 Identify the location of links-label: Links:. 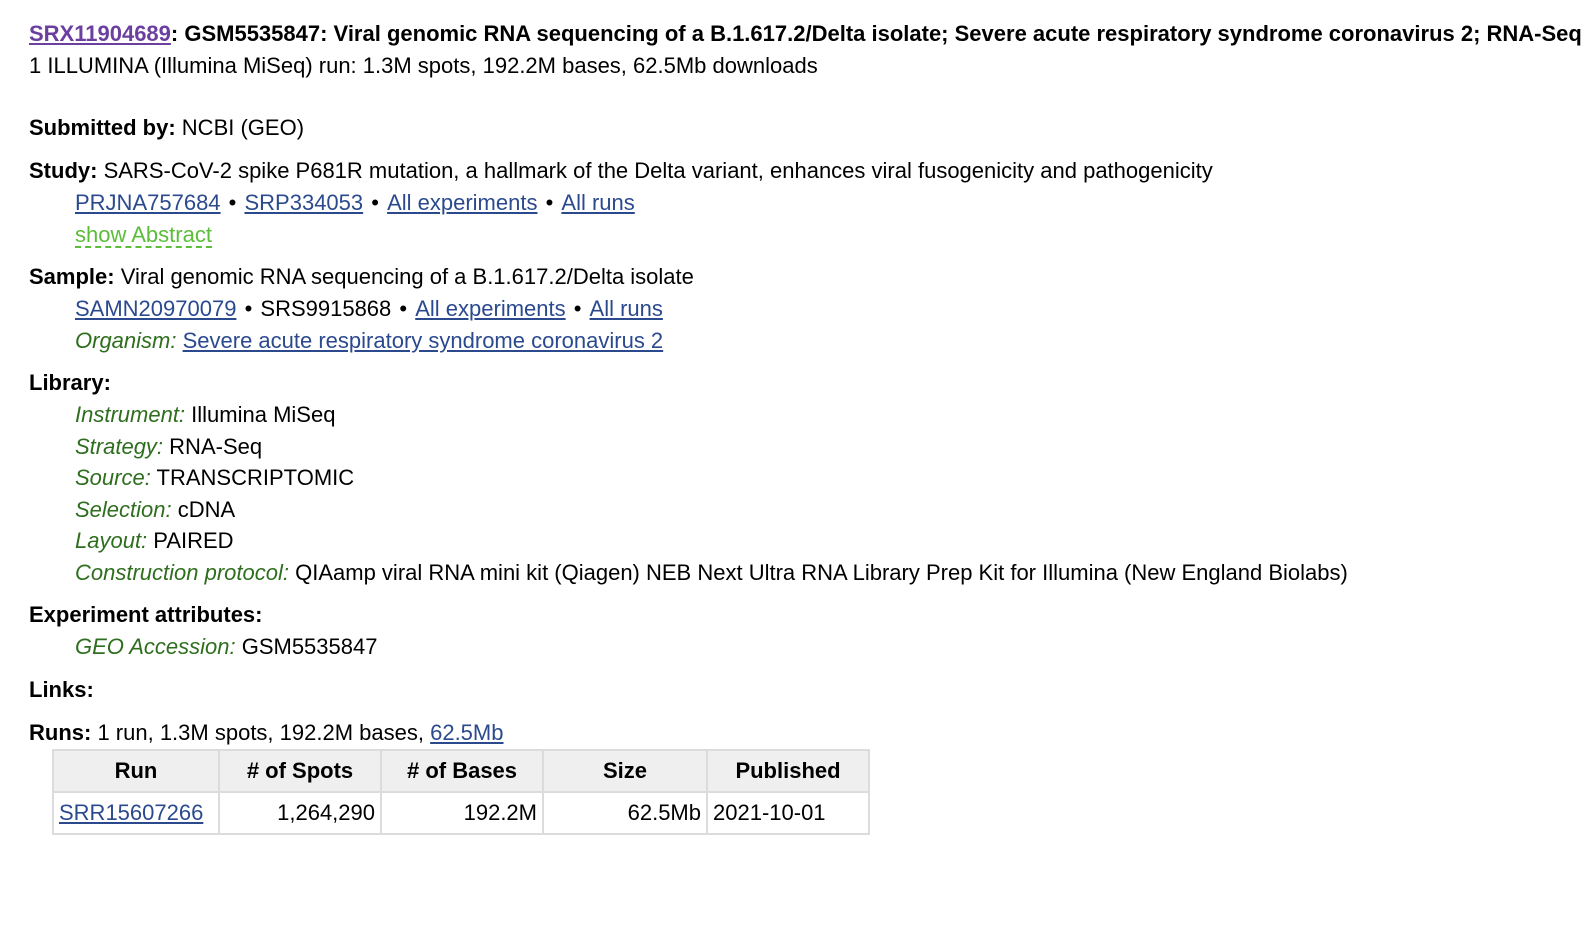
(61, 689).